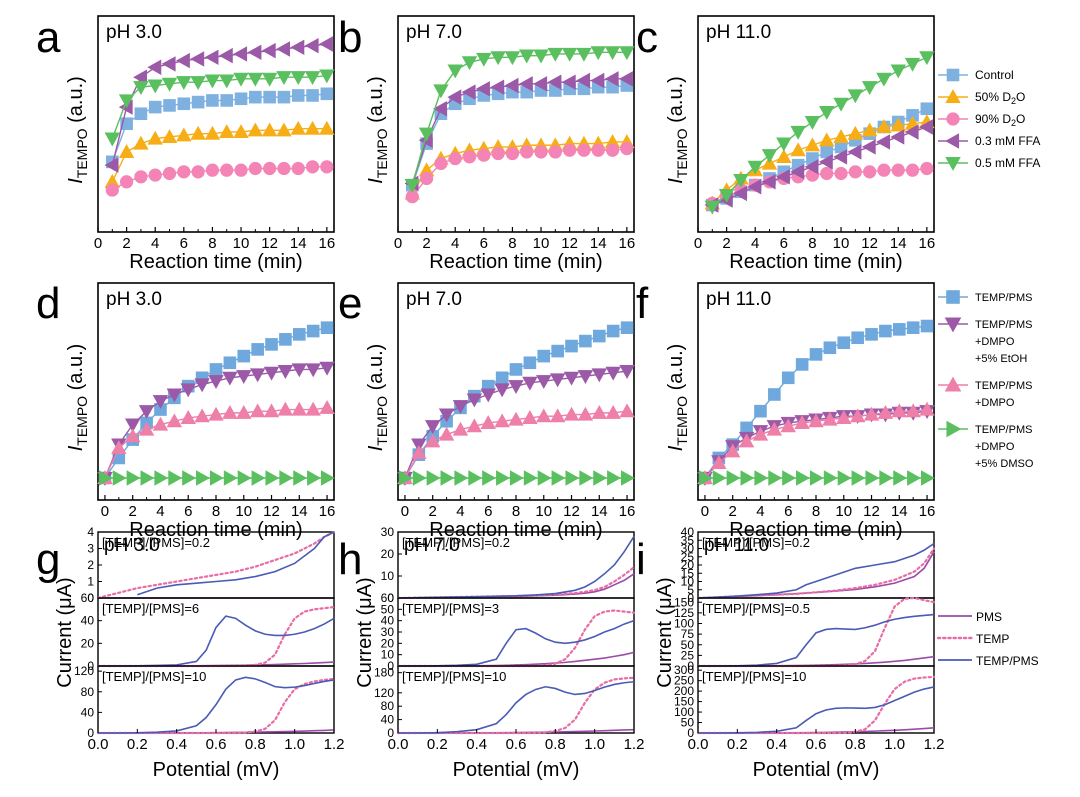  I want to click on subplot-3: 0 40 80 120 [TEMP]/[PMS]=10, so click(205, 702).